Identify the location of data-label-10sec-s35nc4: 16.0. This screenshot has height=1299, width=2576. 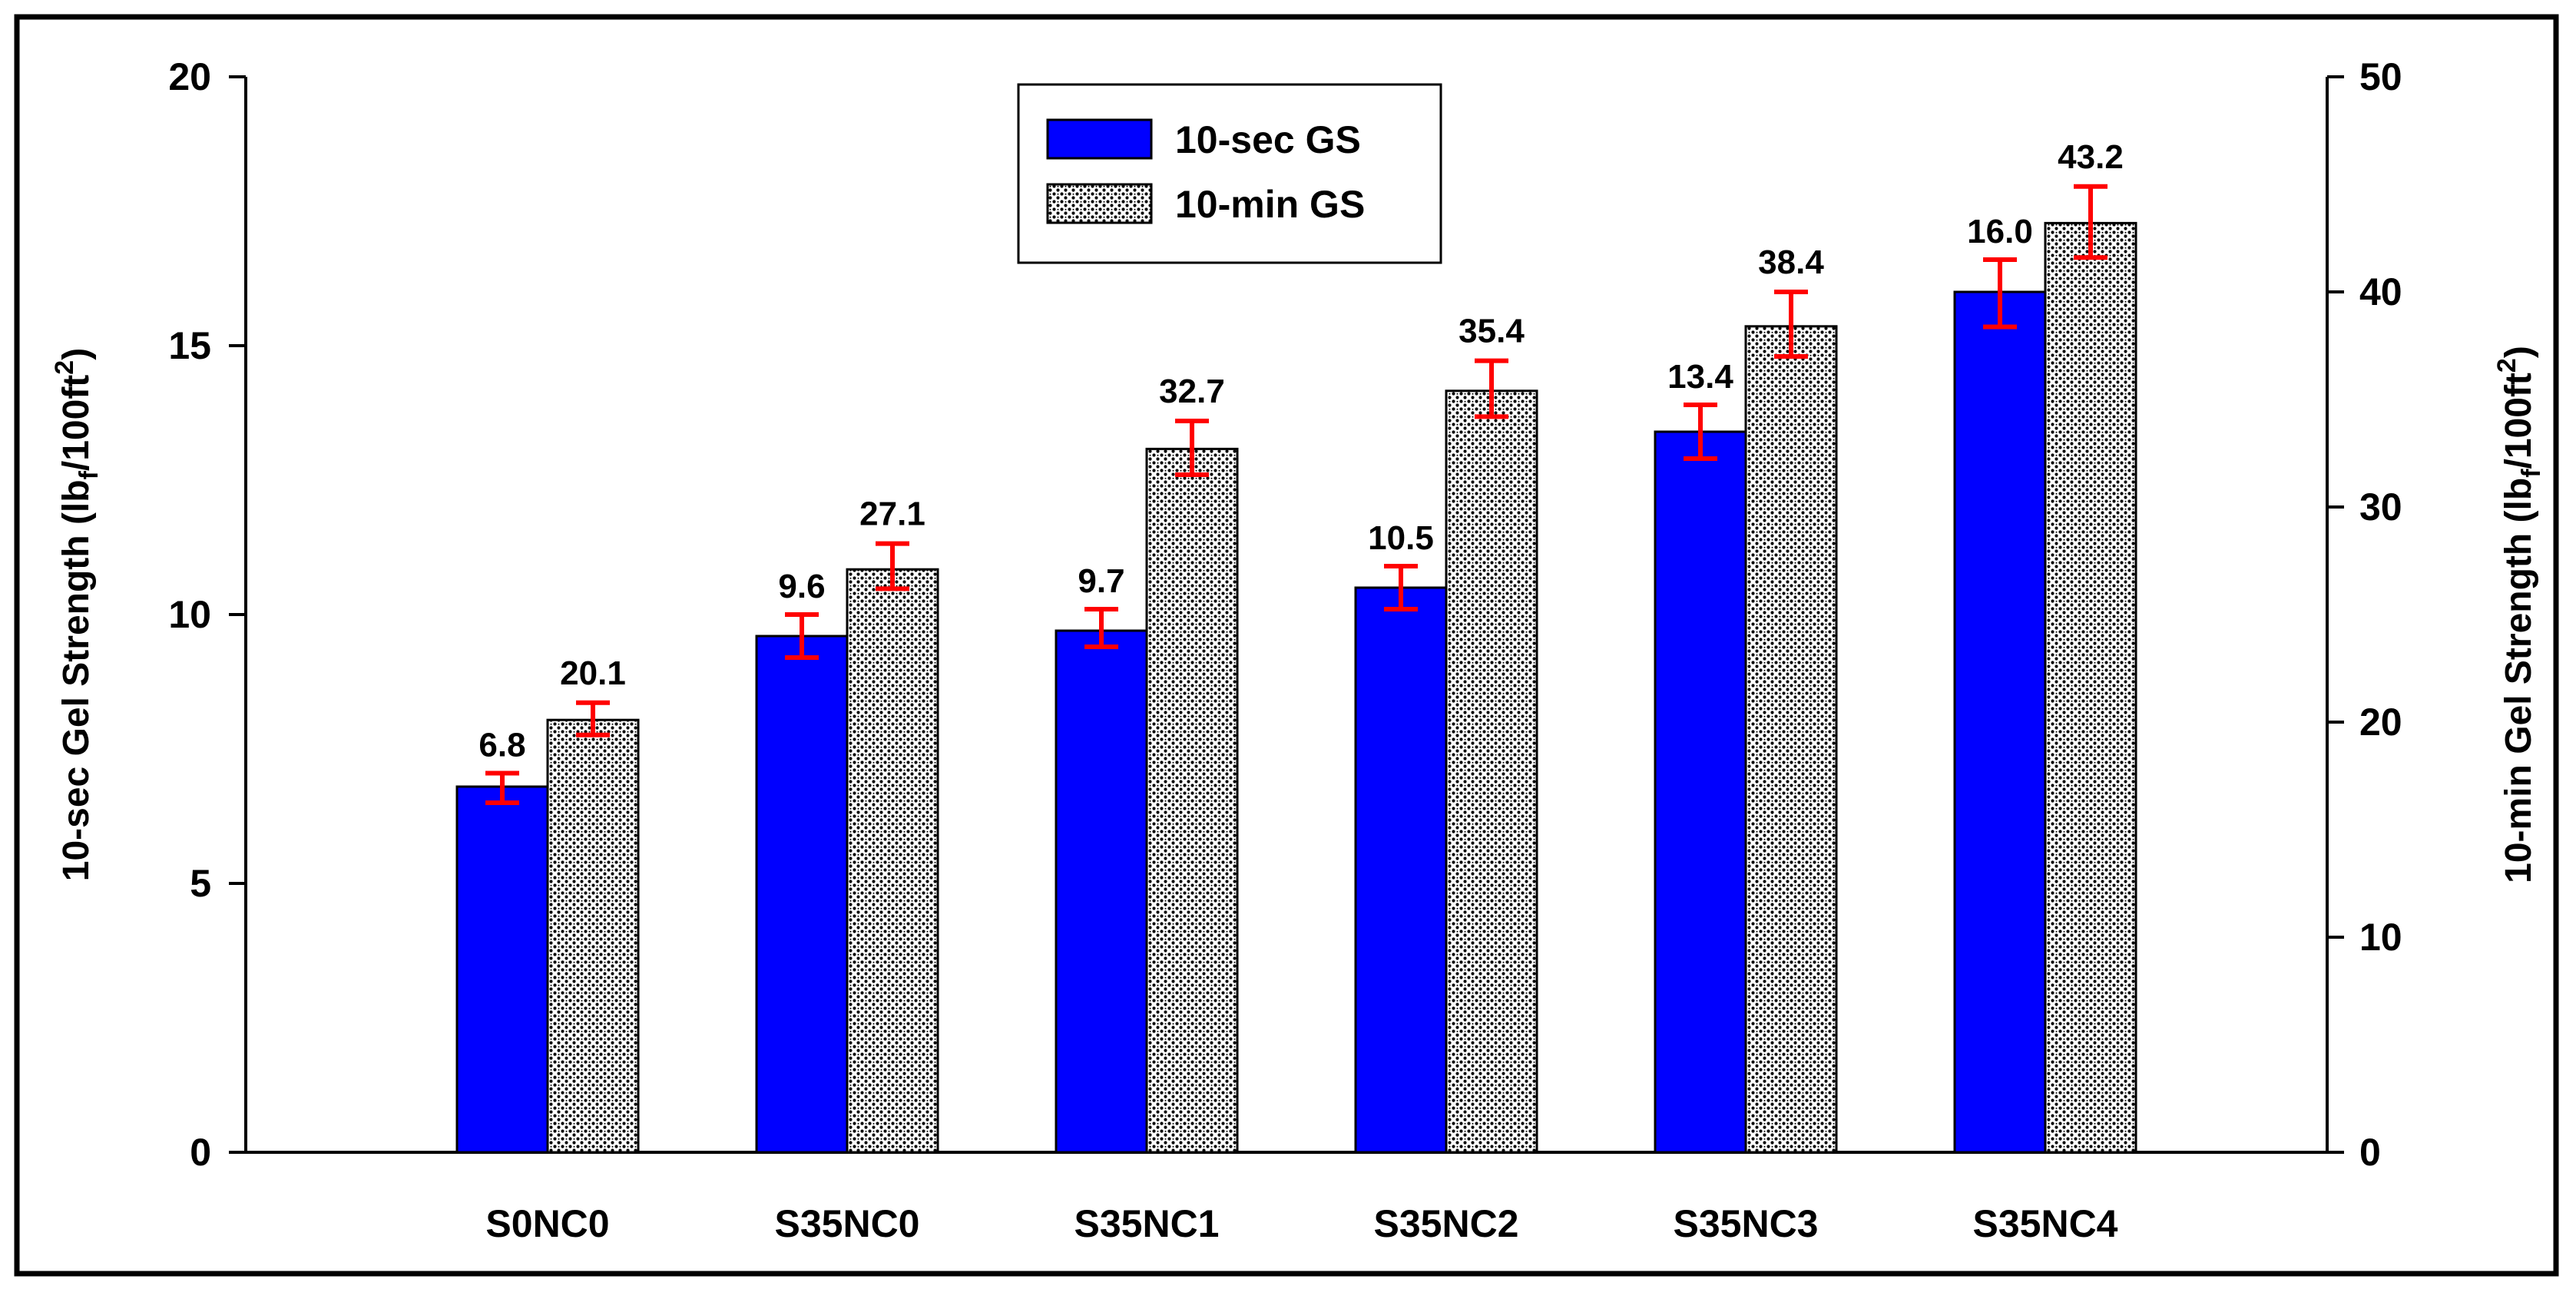
(2000, 231).